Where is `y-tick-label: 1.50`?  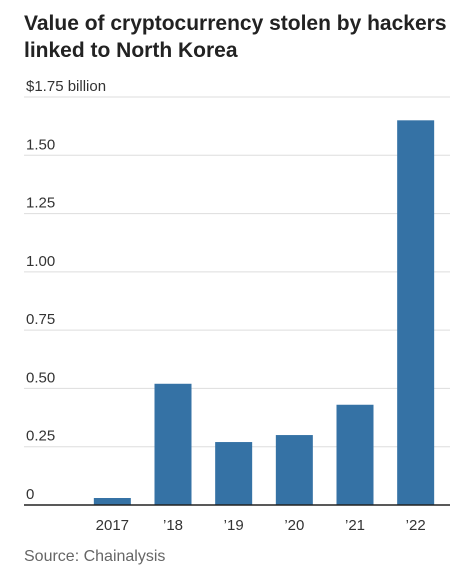 y-tick-label: 1.50 is located at coordinates (40, 144).